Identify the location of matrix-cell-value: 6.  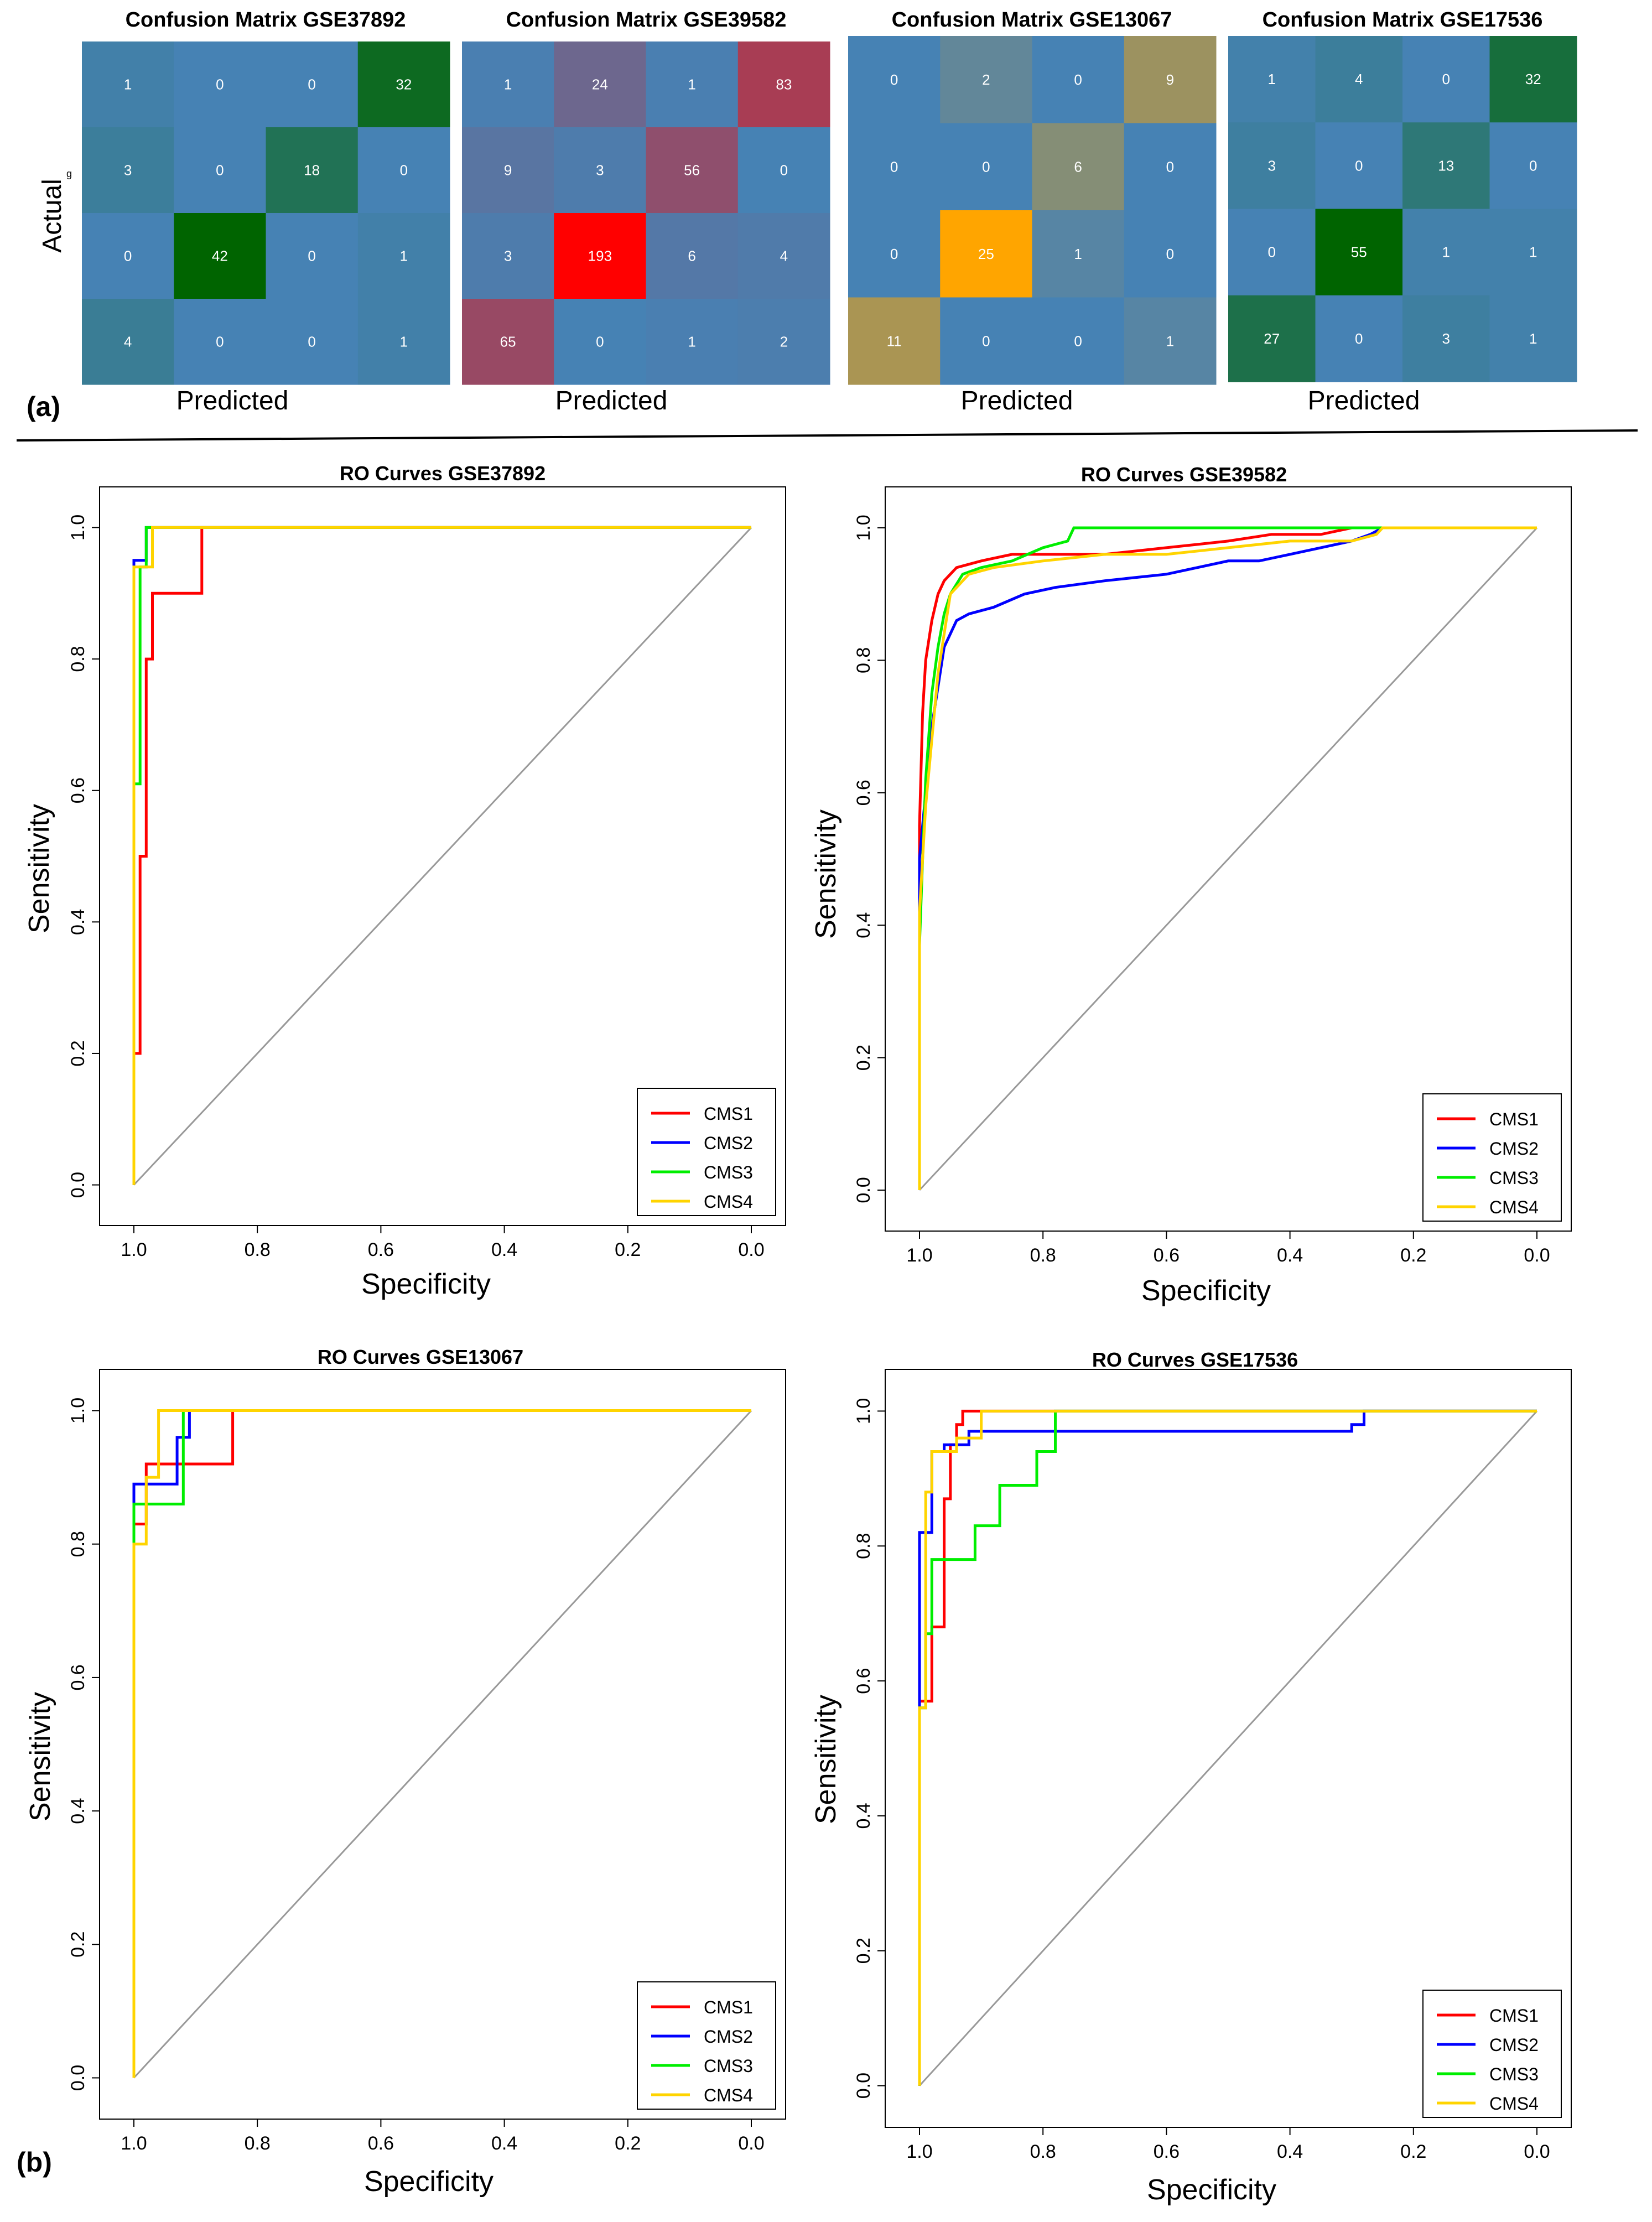
(691, 256).